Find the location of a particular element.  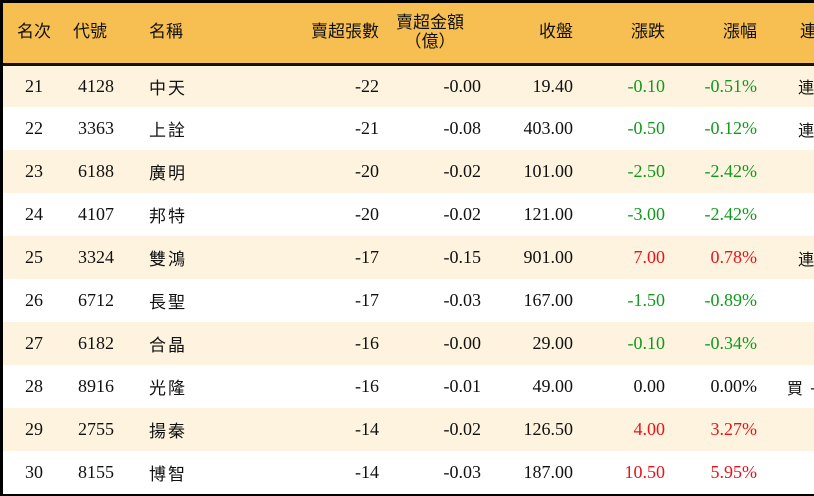

cell-close: 403.00 is located at coordinates (548, 128).